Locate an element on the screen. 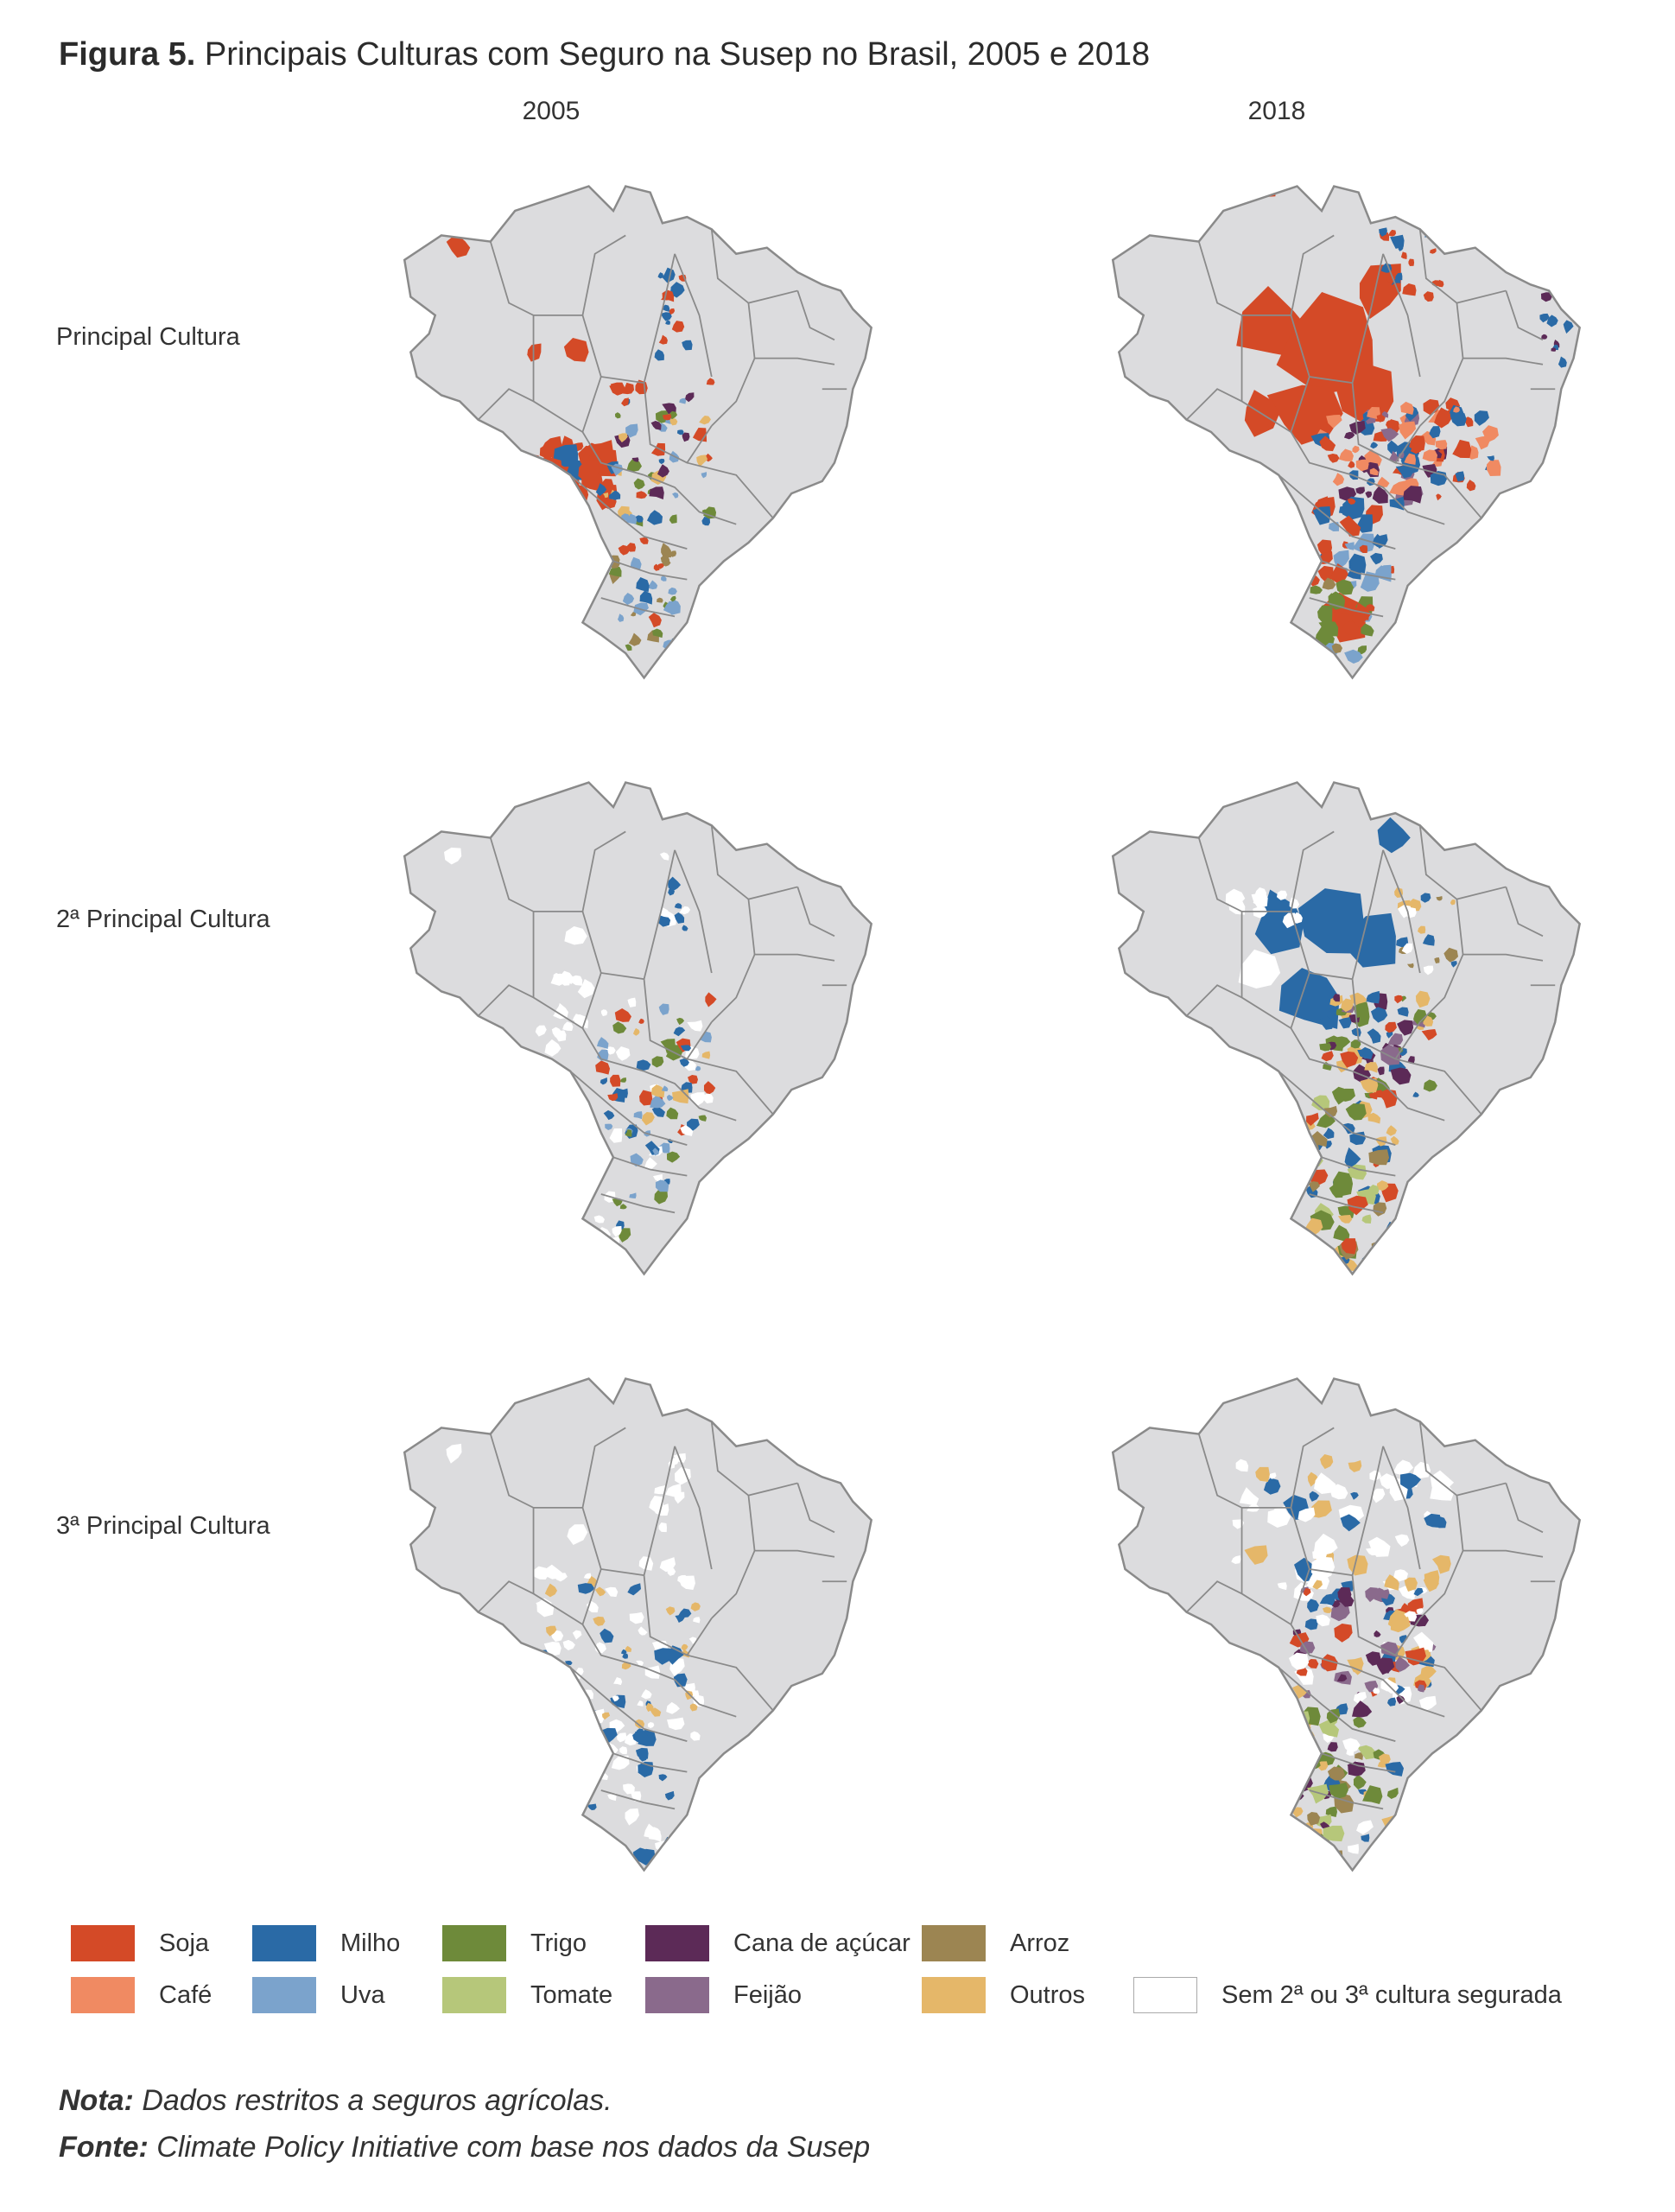 This screenshot has height=2212, width=1675. legend-swatch-uva is located at coordinates (284, 1995).